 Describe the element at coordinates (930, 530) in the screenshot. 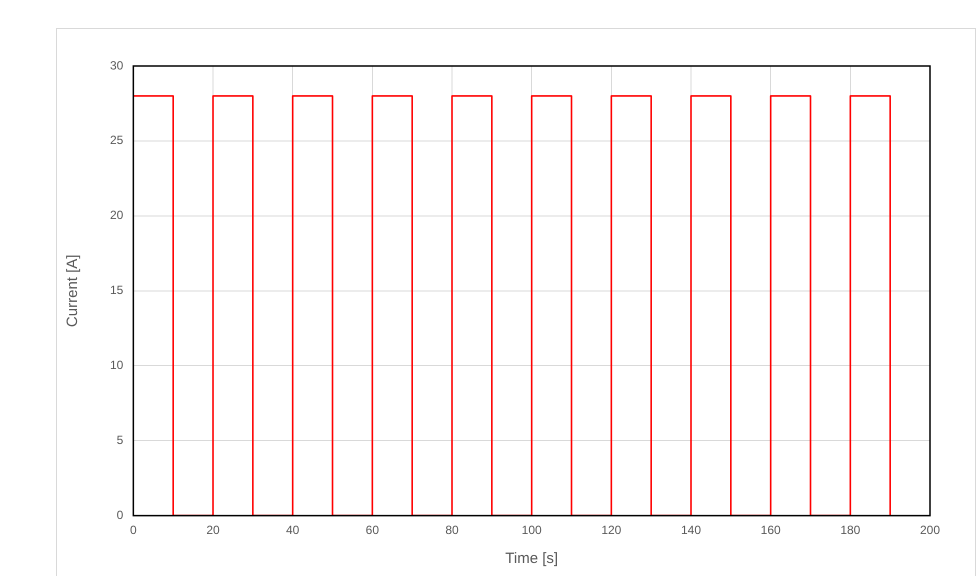

I see `x-tick-label: 200` at that location.